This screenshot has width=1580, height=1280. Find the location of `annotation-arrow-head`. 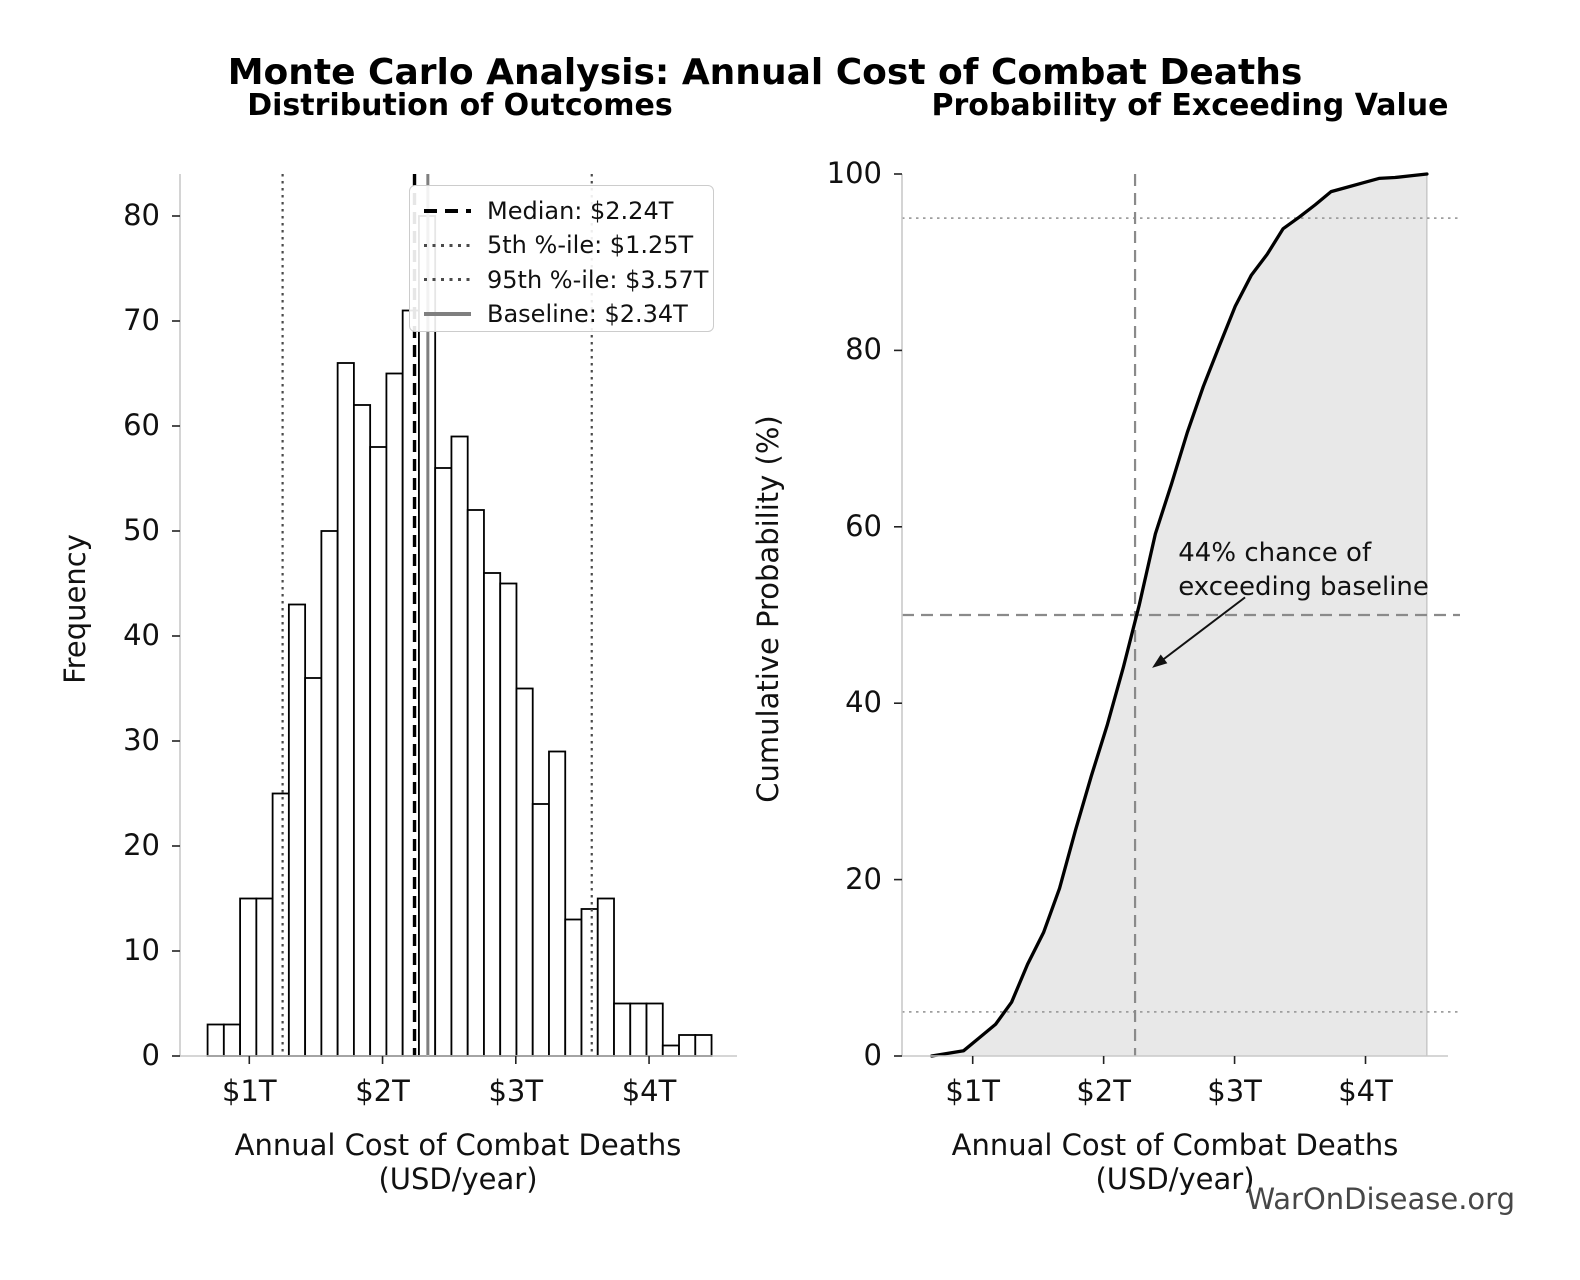

annotation-arrow-head is located at coordinates (1160, 661).